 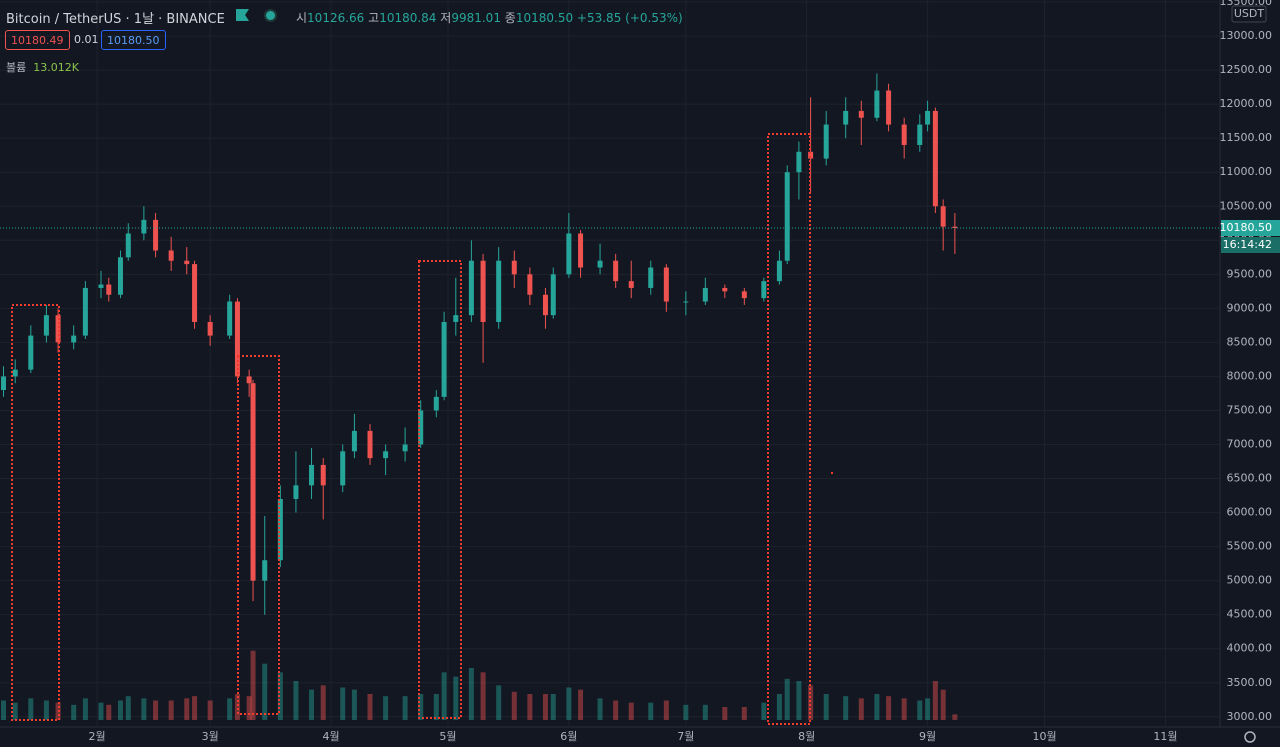 What do you see at coordinates (1250, 273) in the screenshot?
I see `y-tick-label: 9500.00` at bounding box center [1250, 273].